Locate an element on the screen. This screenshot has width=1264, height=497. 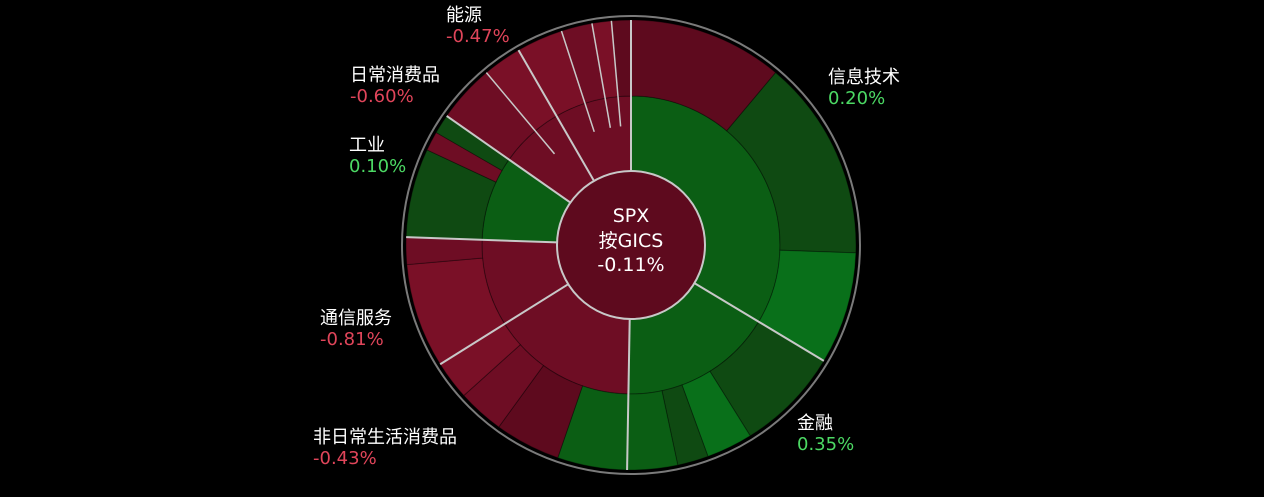
sector-label-consumer-staples: 日常消费品 -0.60% is located at coordinates (395, 86).